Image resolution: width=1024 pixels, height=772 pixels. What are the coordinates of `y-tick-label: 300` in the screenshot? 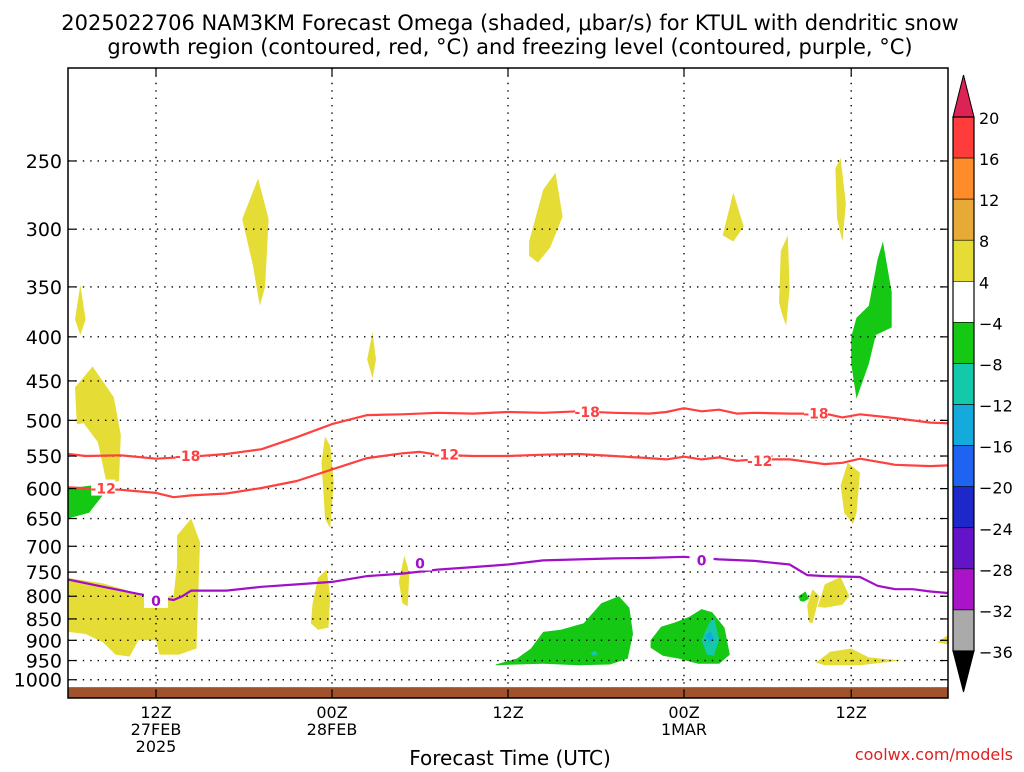 It's located at (44, 230).